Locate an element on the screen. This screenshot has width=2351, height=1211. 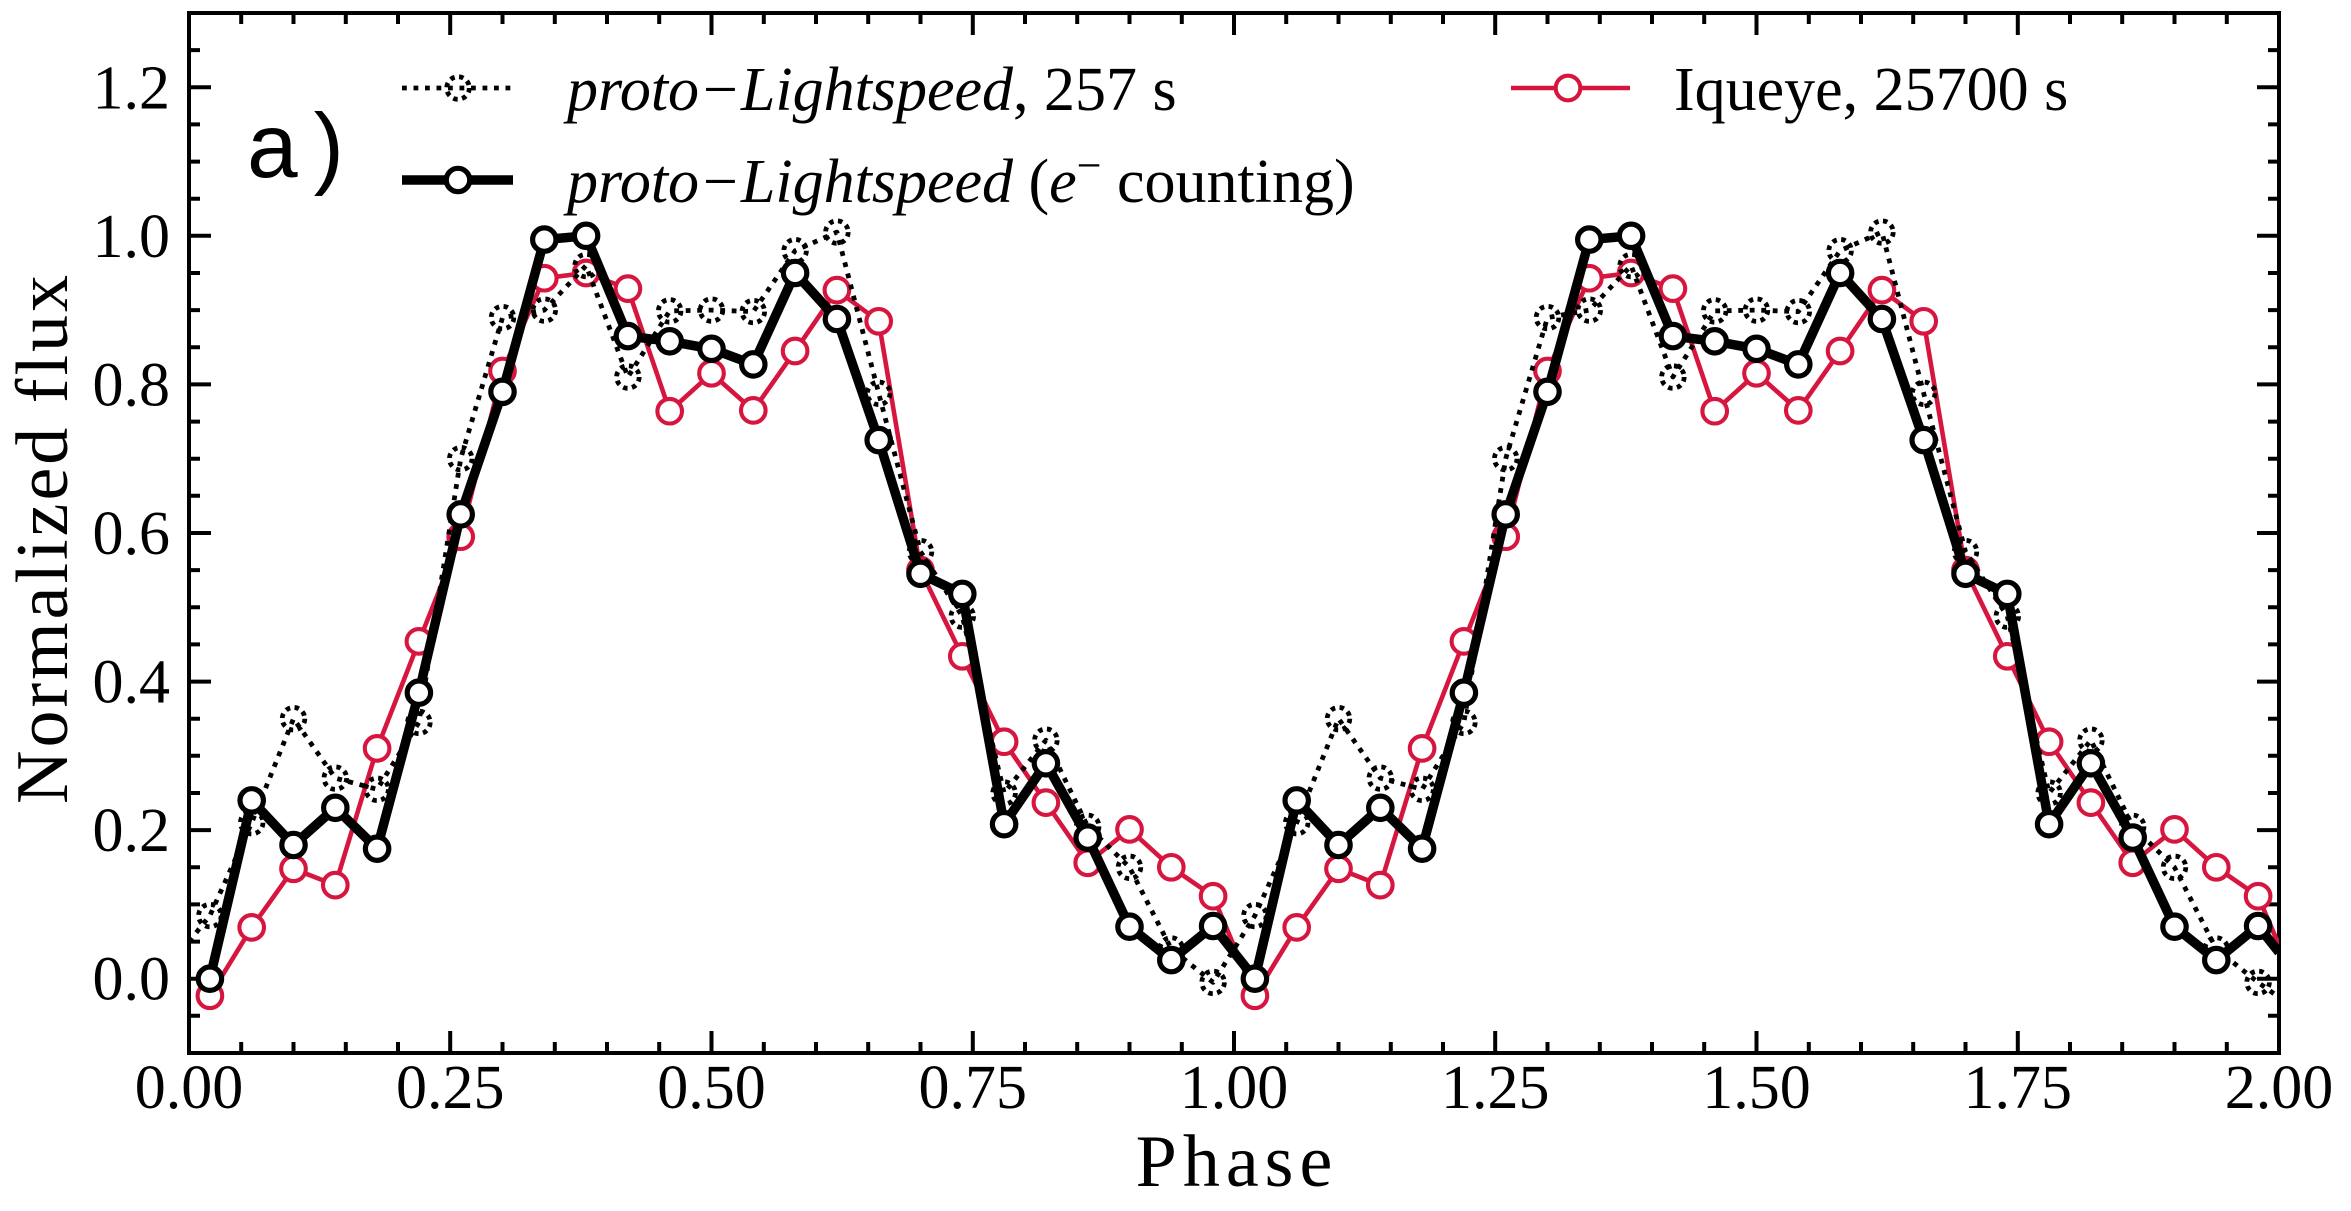
svg-text: proto−Lightspeed (e− counting) is located at coordinates (959, 178).